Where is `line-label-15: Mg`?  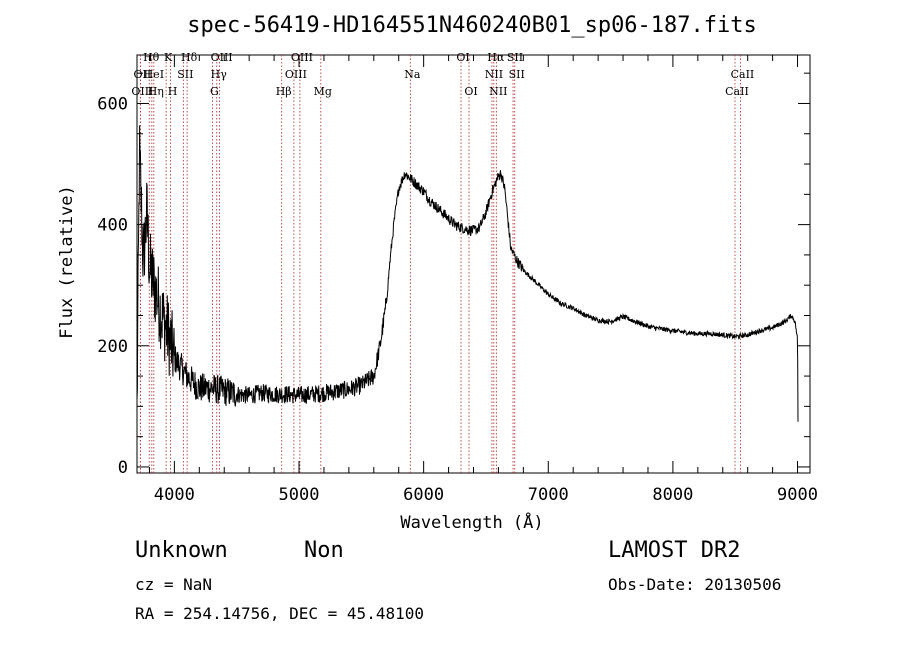 line-label-15: Mg is located at coordinates (323, 91).